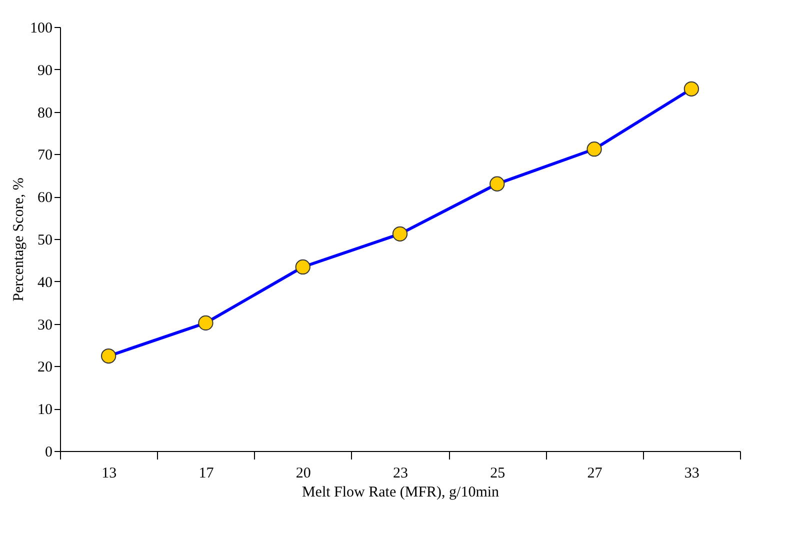 The width and height of the screenshot is (802, 540). Describe the element at coordinates (45, 113) in the screenshot. I see `y-tick-label: 80` at that location.